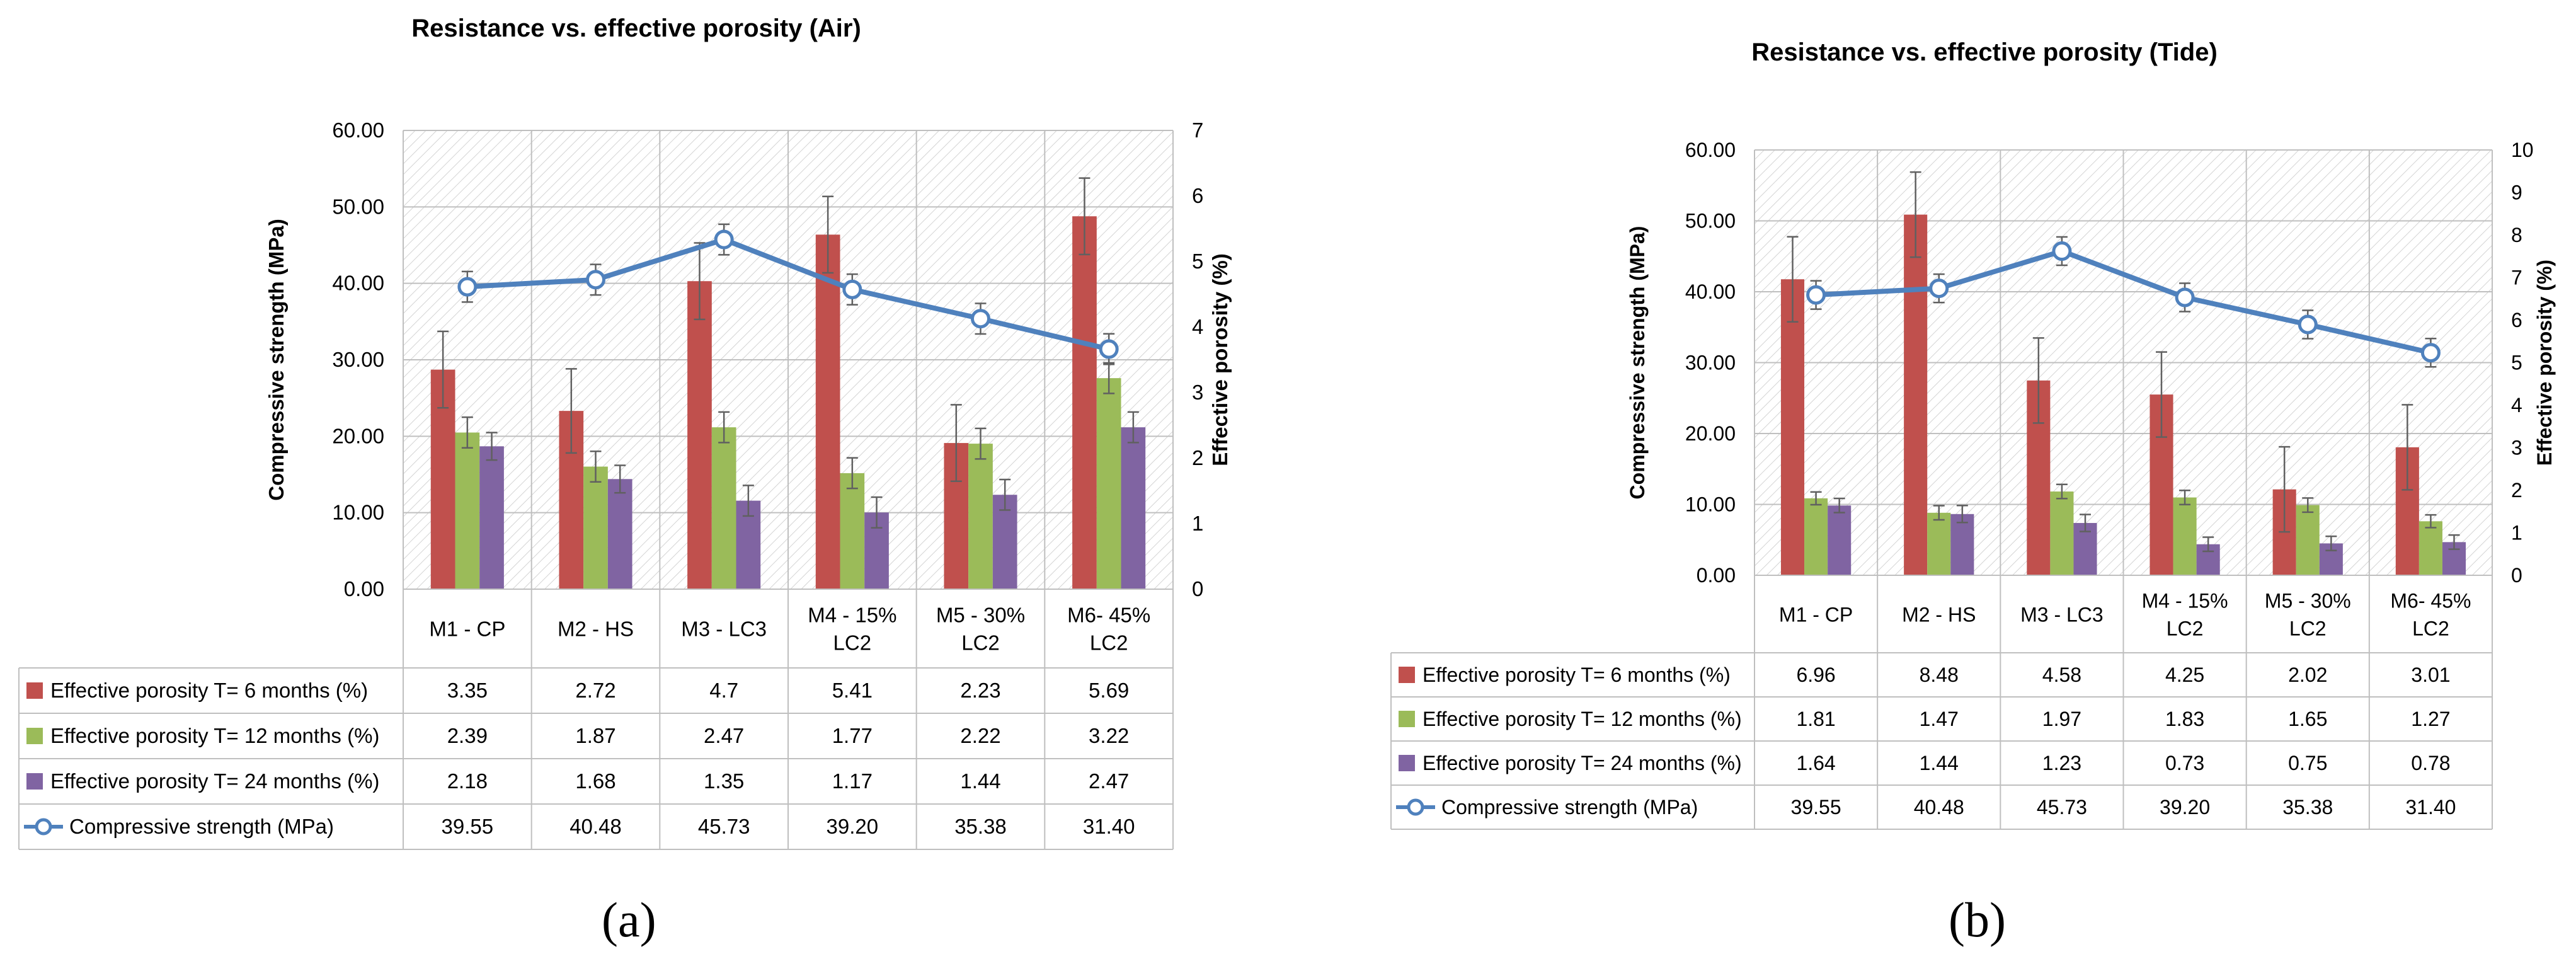 This screenshot has height=971, width=2576. I want to click on y2-tick-label: 6, so click(2516, 320).